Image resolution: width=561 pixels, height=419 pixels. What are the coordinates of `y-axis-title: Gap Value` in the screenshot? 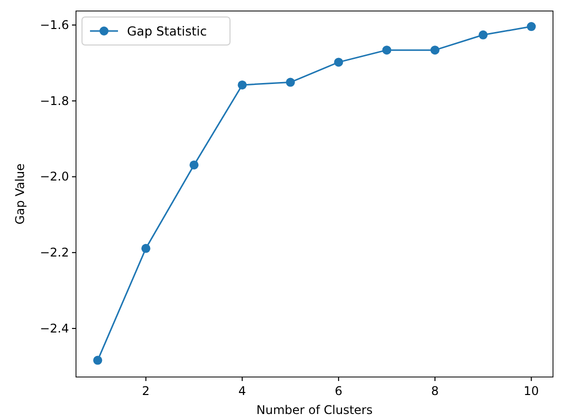 It's located at (20, 194).